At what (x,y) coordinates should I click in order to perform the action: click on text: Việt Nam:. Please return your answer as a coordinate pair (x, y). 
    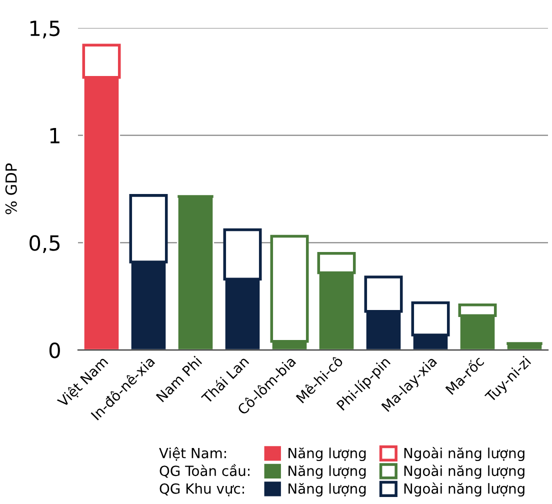
    Looking at the image, I should click on (192, 454).